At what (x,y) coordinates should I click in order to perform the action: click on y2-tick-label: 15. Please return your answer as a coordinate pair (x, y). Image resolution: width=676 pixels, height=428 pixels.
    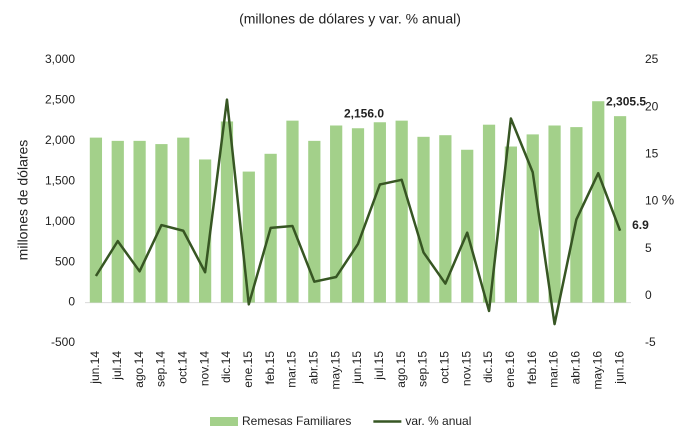
    Looking at the image, I should click on (652, 154).